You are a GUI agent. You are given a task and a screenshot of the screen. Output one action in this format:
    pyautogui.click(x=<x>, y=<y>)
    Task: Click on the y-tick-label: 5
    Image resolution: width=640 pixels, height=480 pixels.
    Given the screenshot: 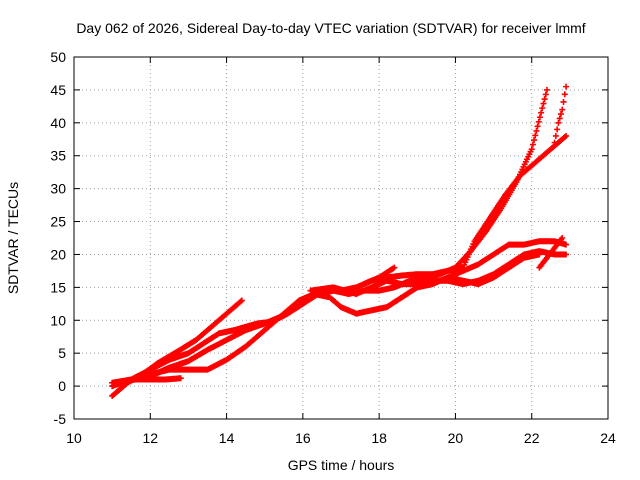 What is the action you would take?
    pyautogui.click(x=62, y=353)
    